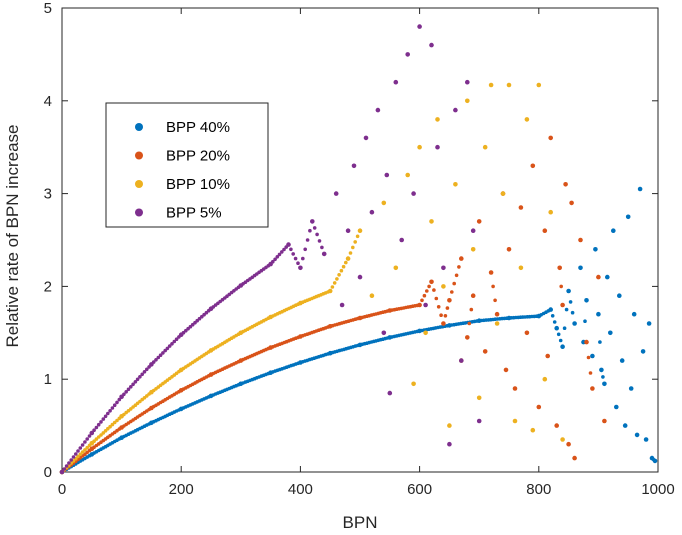 Image resolution: width=682 pixels, height=535 pixels. I want to click on y-tick-label: 2, so click(48, 286).